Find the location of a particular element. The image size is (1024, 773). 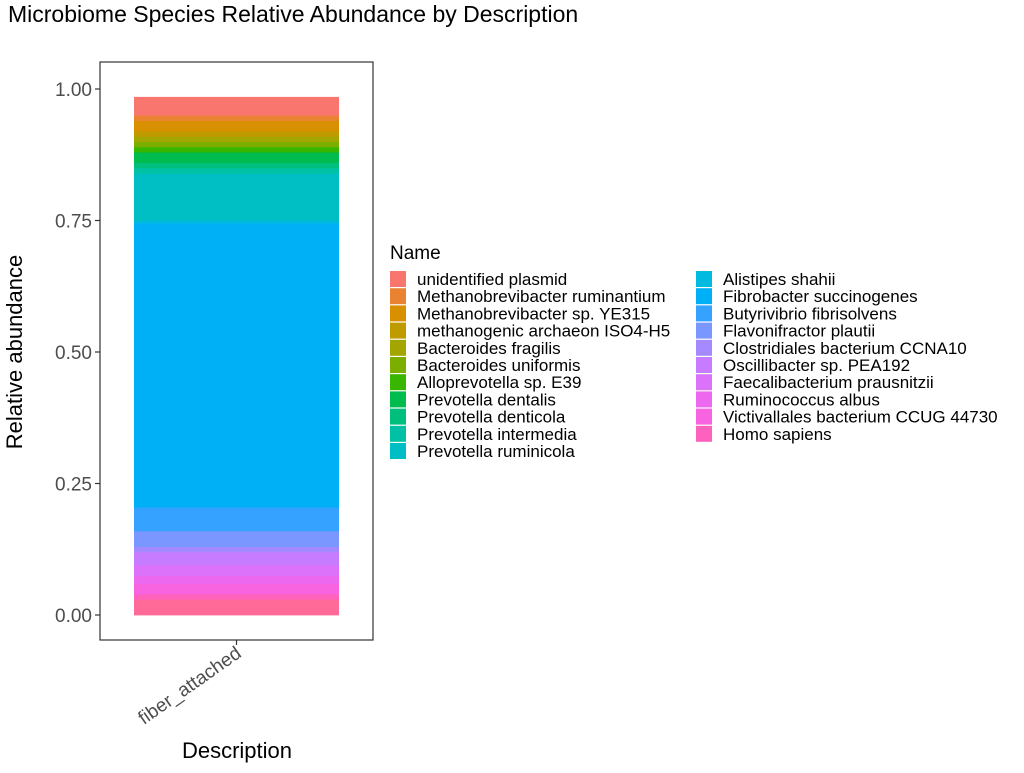

bar-segment-homo-sapiens is located at coordinates (236, 596).